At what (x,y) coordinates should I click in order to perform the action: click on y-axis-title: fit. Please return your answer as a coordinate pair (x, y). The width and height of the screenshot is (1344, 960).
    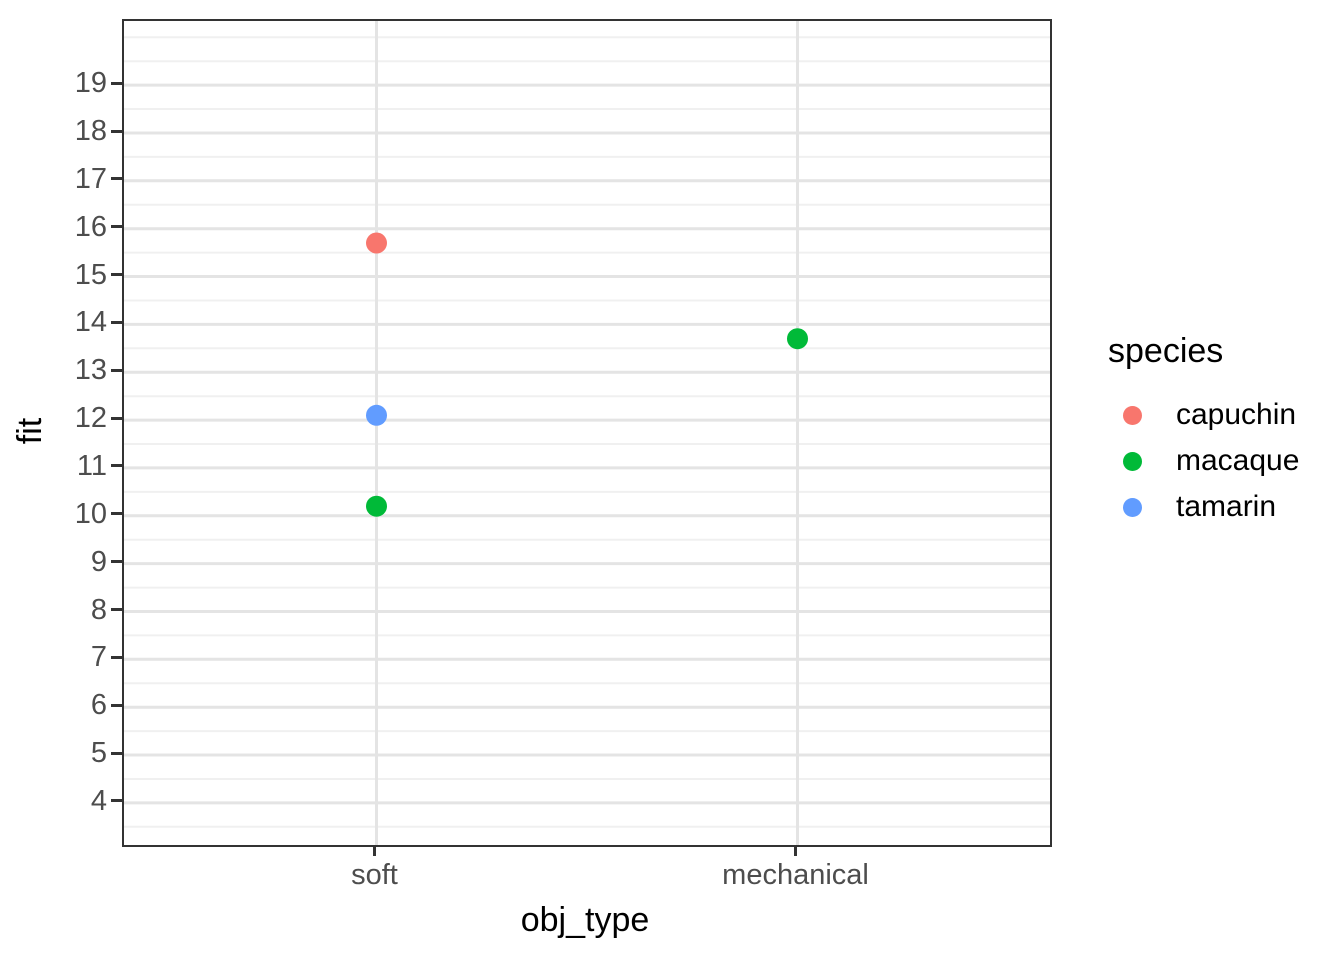
    Looking at the image, I should click on (30, 431).